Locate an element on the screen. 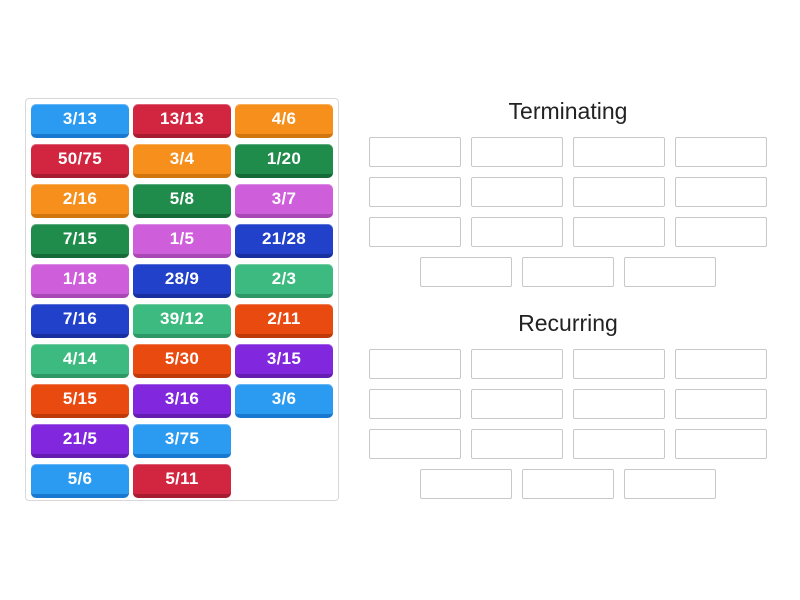 The image size is (800, 600). fraction-tile: 5/30 is located at coordinates (182, 361).